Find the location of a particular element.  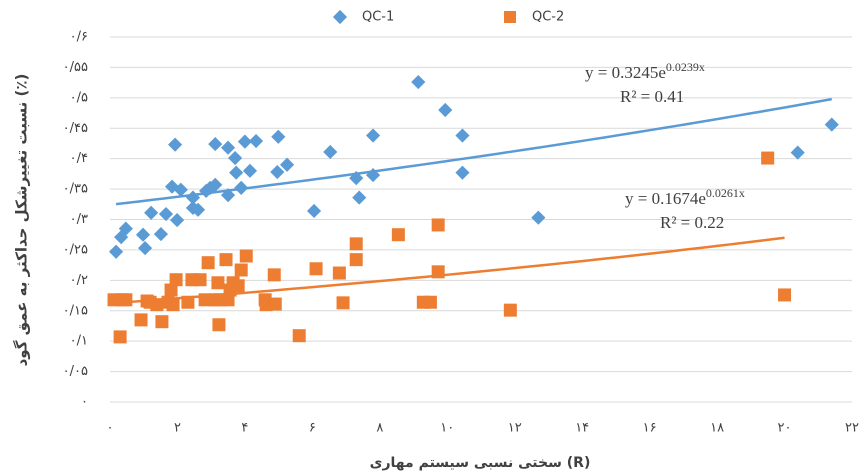

y-tick-label: ۰/۴ is located at coordinates (79, 158).